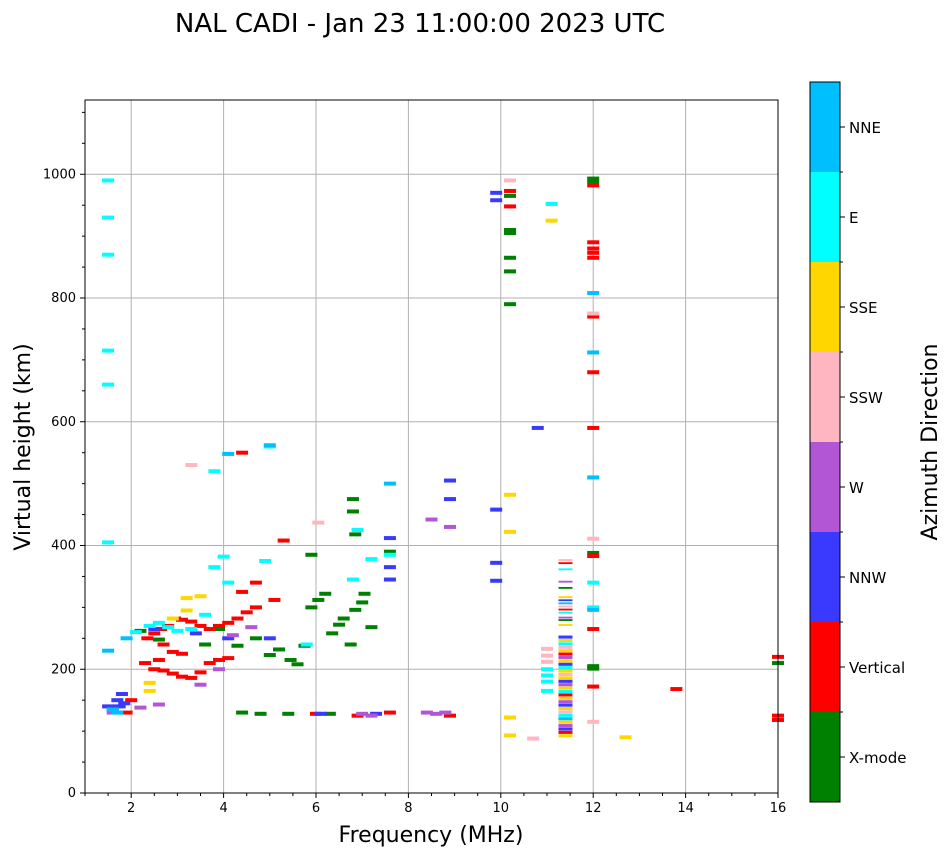 The width and height of the screenshot is (951, 856). What do you see at coordinates (863, 308) in the screenshot?
I see `colorbar-tick-label: SSE` at bounding box center [863, 308].